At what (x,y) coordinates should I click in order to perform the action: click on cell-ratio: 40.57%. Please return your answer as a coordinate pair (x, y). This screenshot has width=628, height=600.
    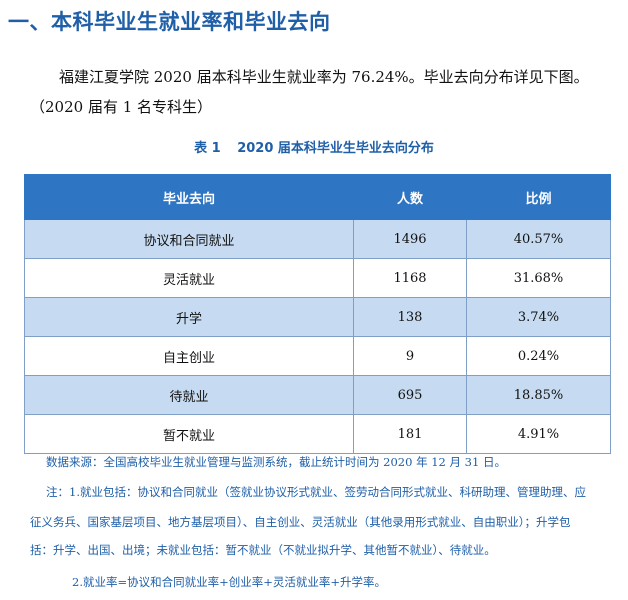
    Looking at the image, I should click on (538, 239).